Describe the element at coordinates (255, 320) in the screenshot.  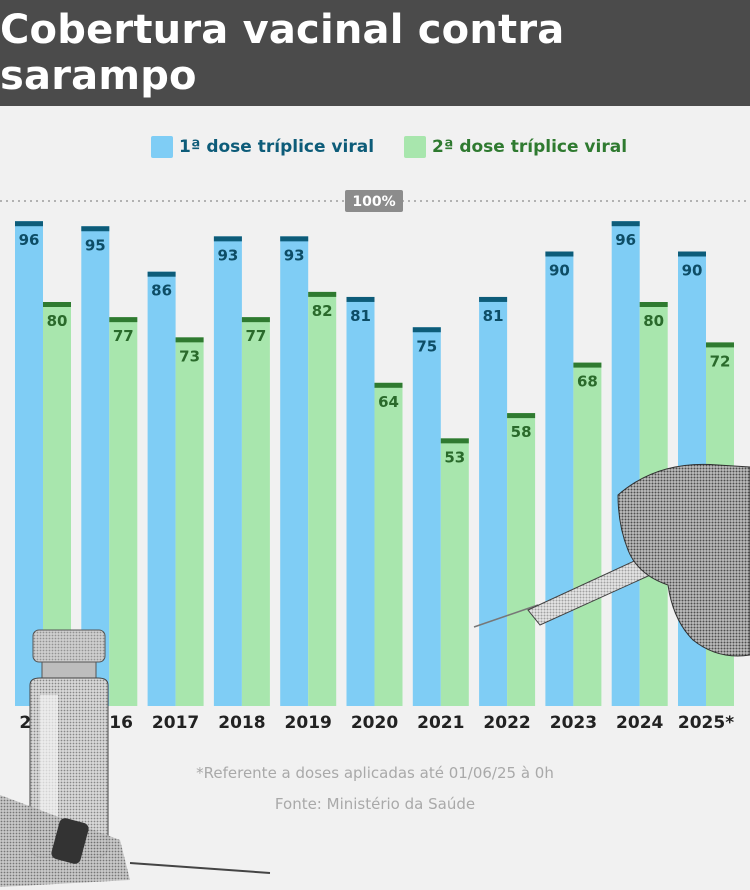
I see `bar-cap-second-dose-2018` at that location.